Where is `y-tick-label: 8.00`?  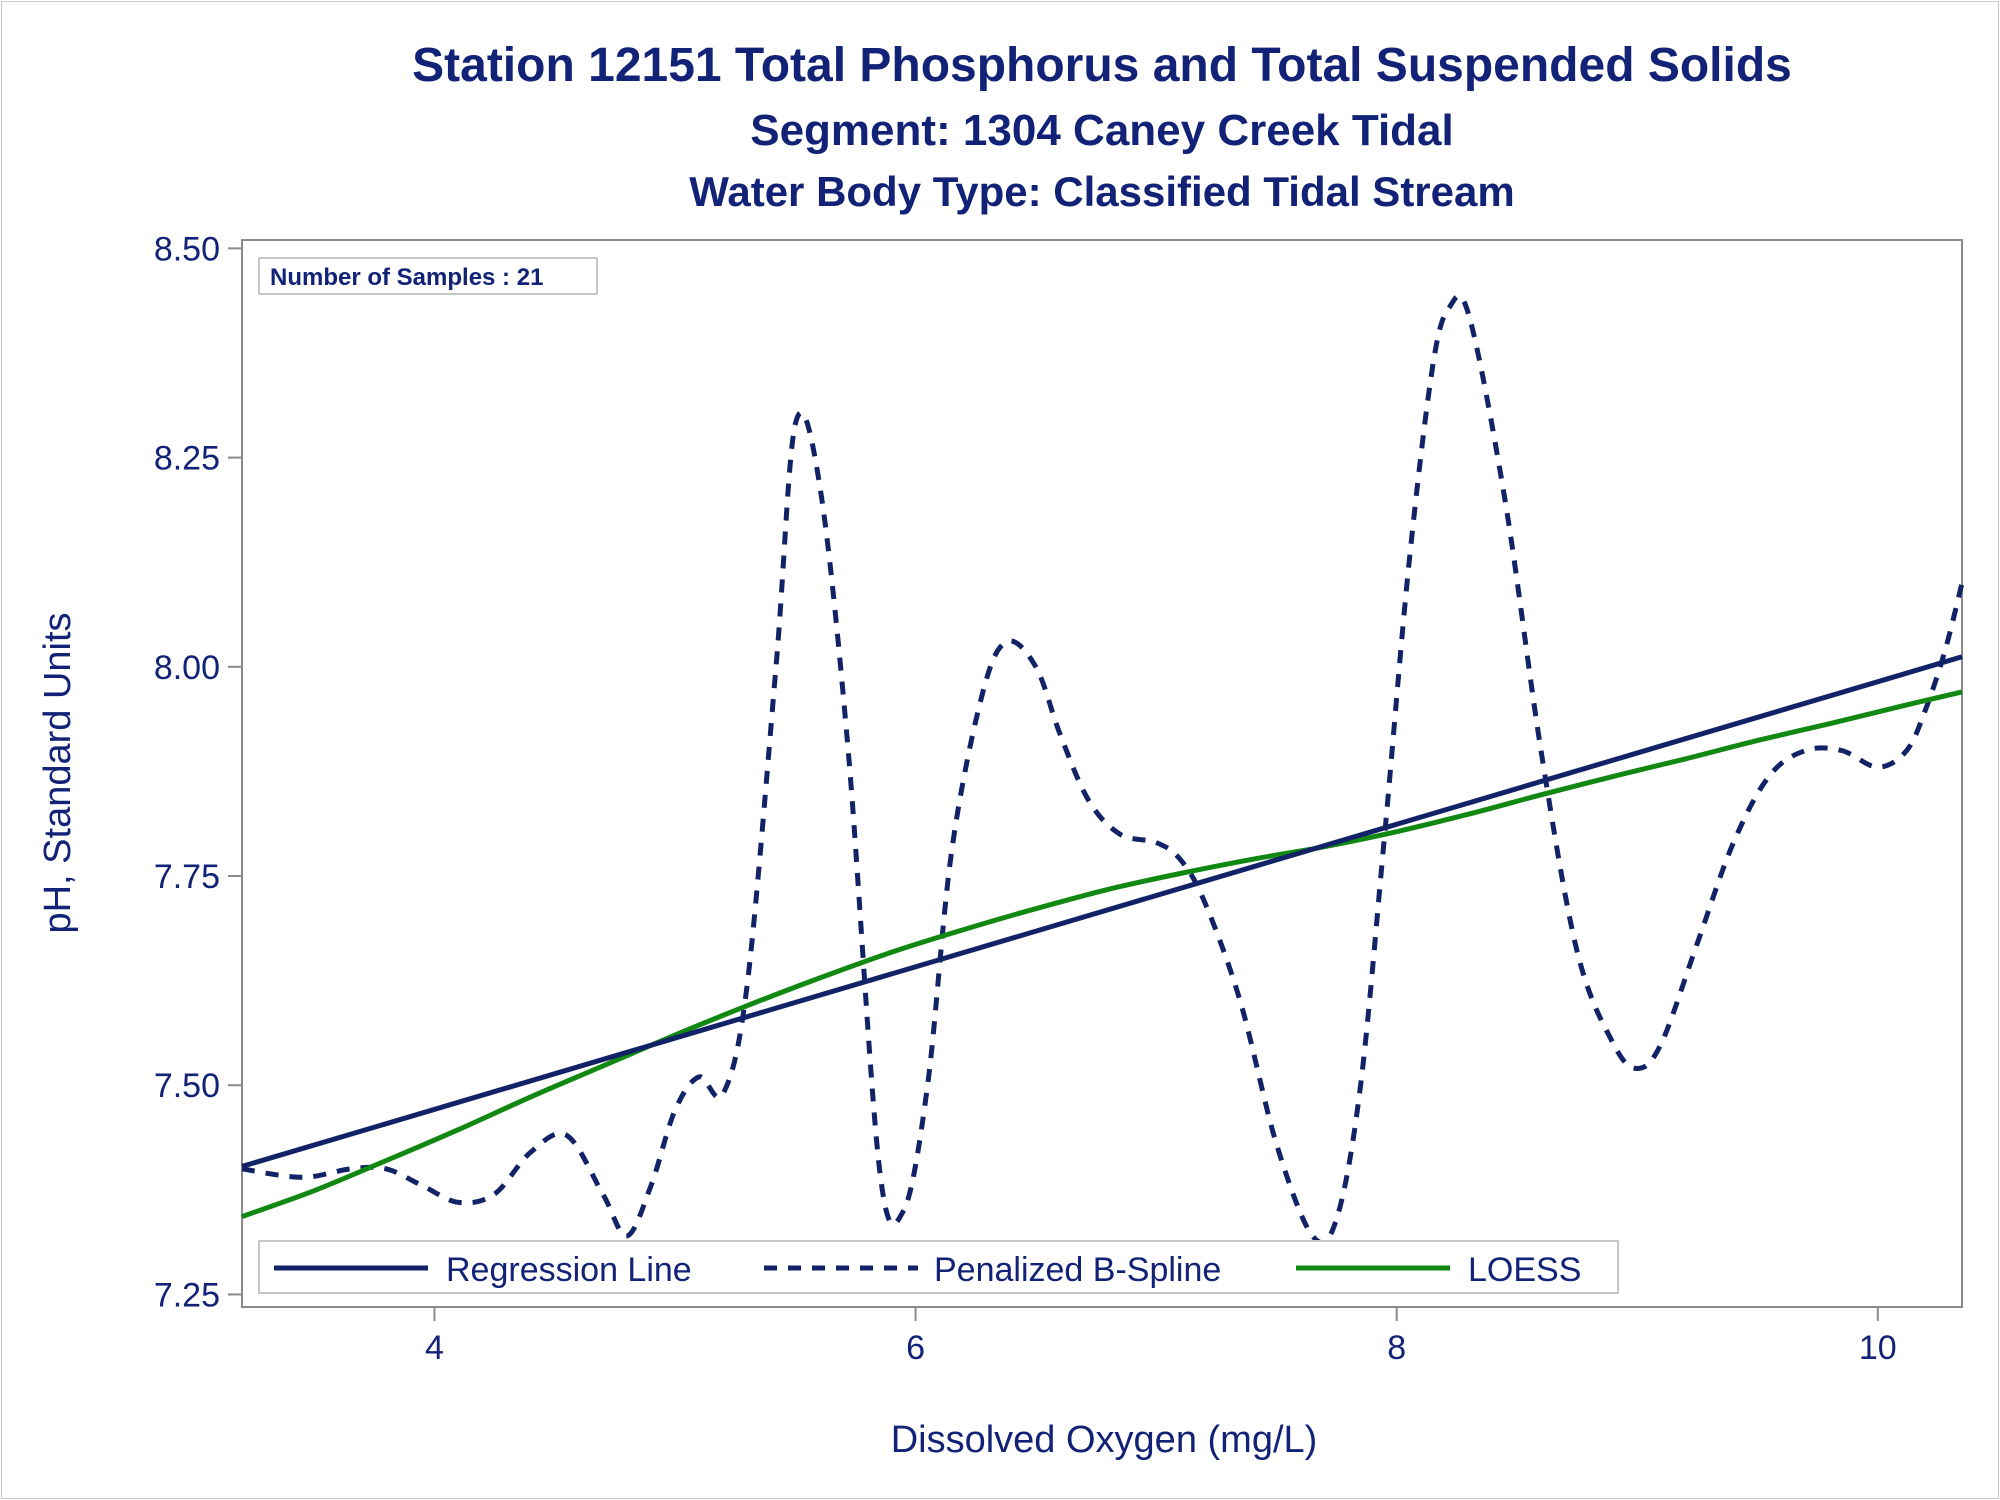
y-tick-label: 8.00 is located at coordinates (187, 668).